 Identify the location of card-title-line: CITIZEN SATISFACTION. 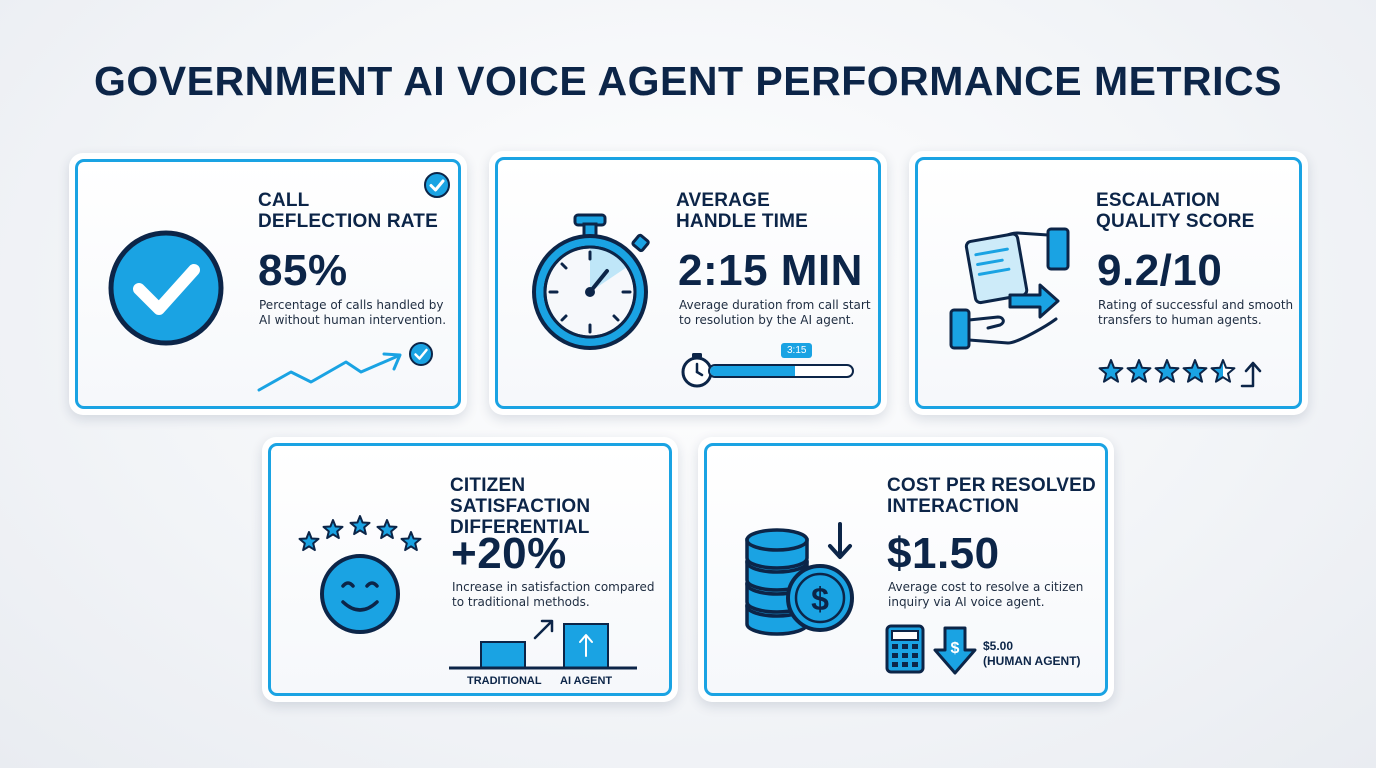
(520, 496).